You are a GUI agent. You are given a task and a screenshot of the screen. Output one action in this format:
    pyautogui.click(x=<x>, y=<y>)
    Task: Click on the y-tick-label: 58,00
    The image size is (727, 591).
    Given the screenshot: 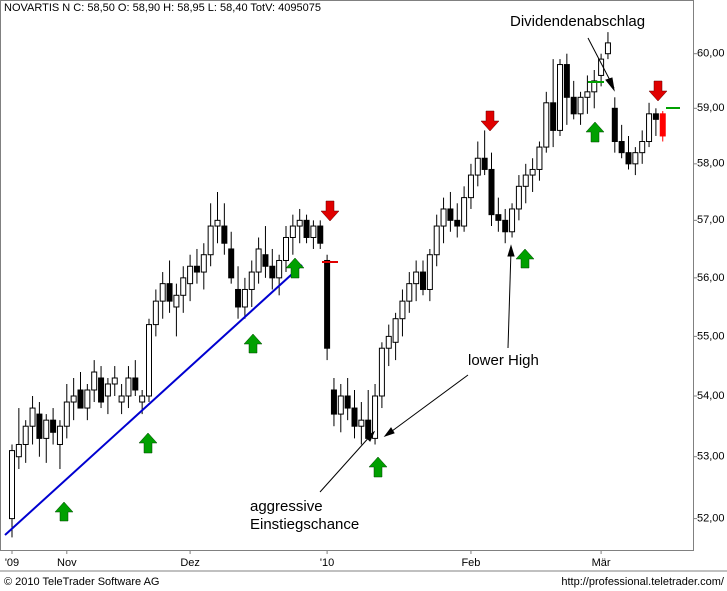 What is the action you would take?
    pyautogui.click(x=711, y=164)
    